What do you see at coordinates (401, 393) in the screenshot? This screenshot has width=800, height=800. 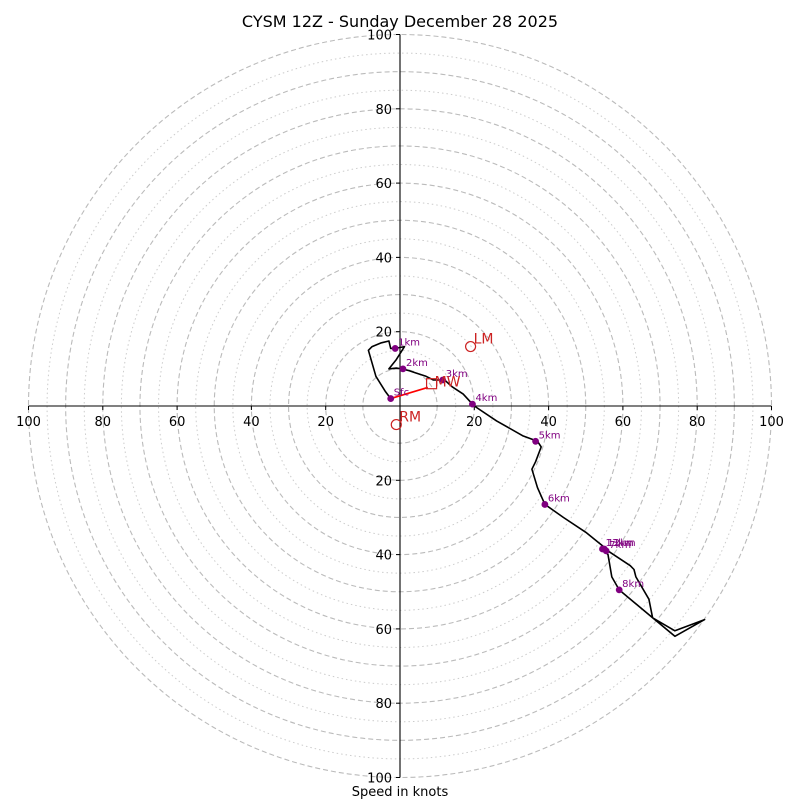 I see `height-marker-label: Sfc` at bounding box center [401, 393].